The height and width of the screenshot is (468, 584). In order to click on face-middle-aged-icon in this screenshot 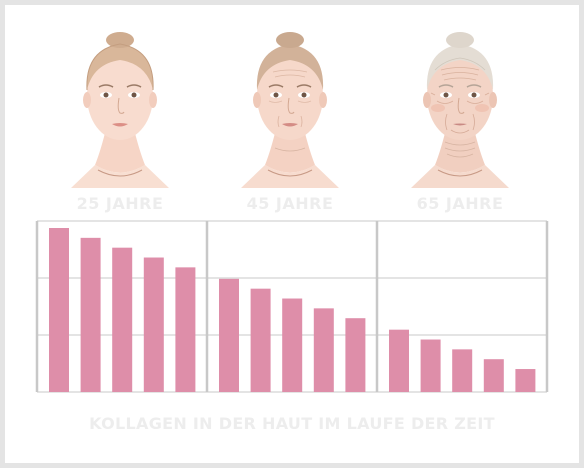, I will do `click(290, 110)`.